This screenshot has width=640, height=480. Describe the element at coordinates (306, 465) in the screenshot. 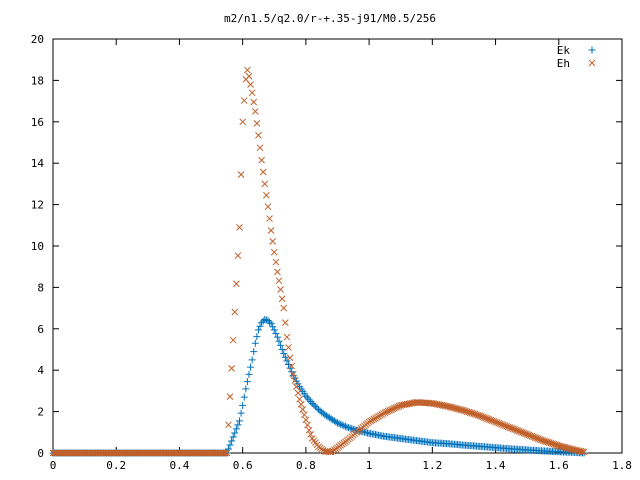

I see `x-tick-label: 0.8` at that location.